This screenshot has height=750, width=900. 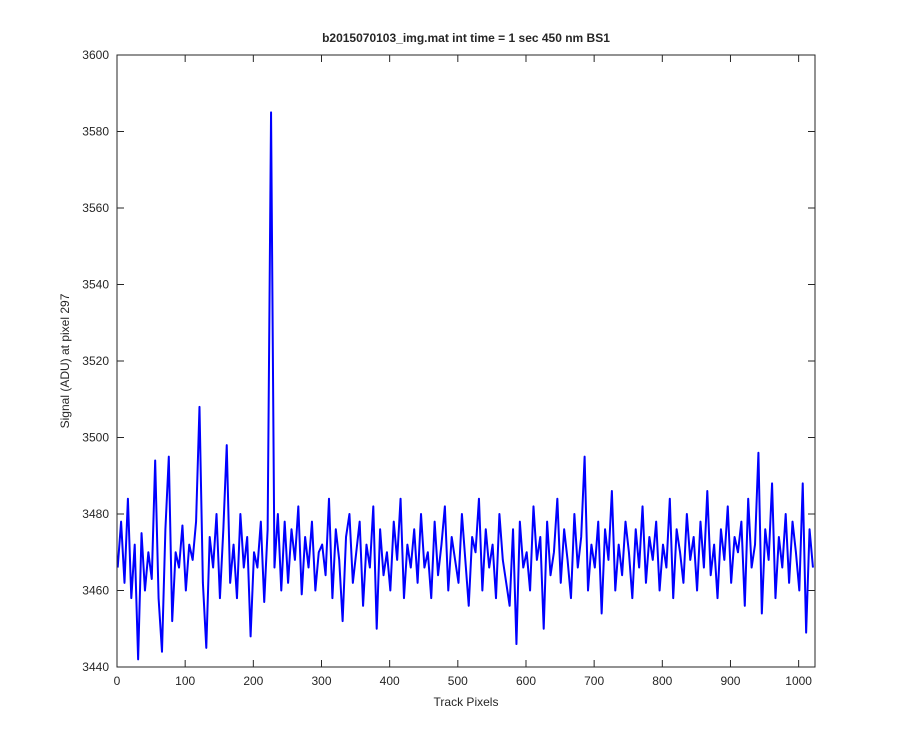 I want to click on y-tick-label: 3520, so click(x=95, y=361).